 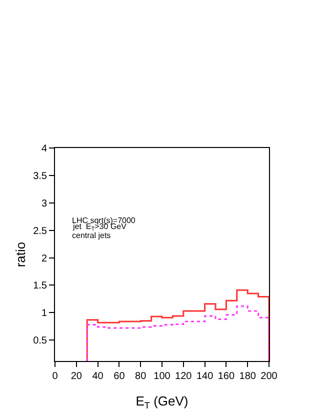 What do you see at coordinates (40, 176) in the screenshot?
I see `y-tick-label: 3.5` at bounding box center [40, 176].